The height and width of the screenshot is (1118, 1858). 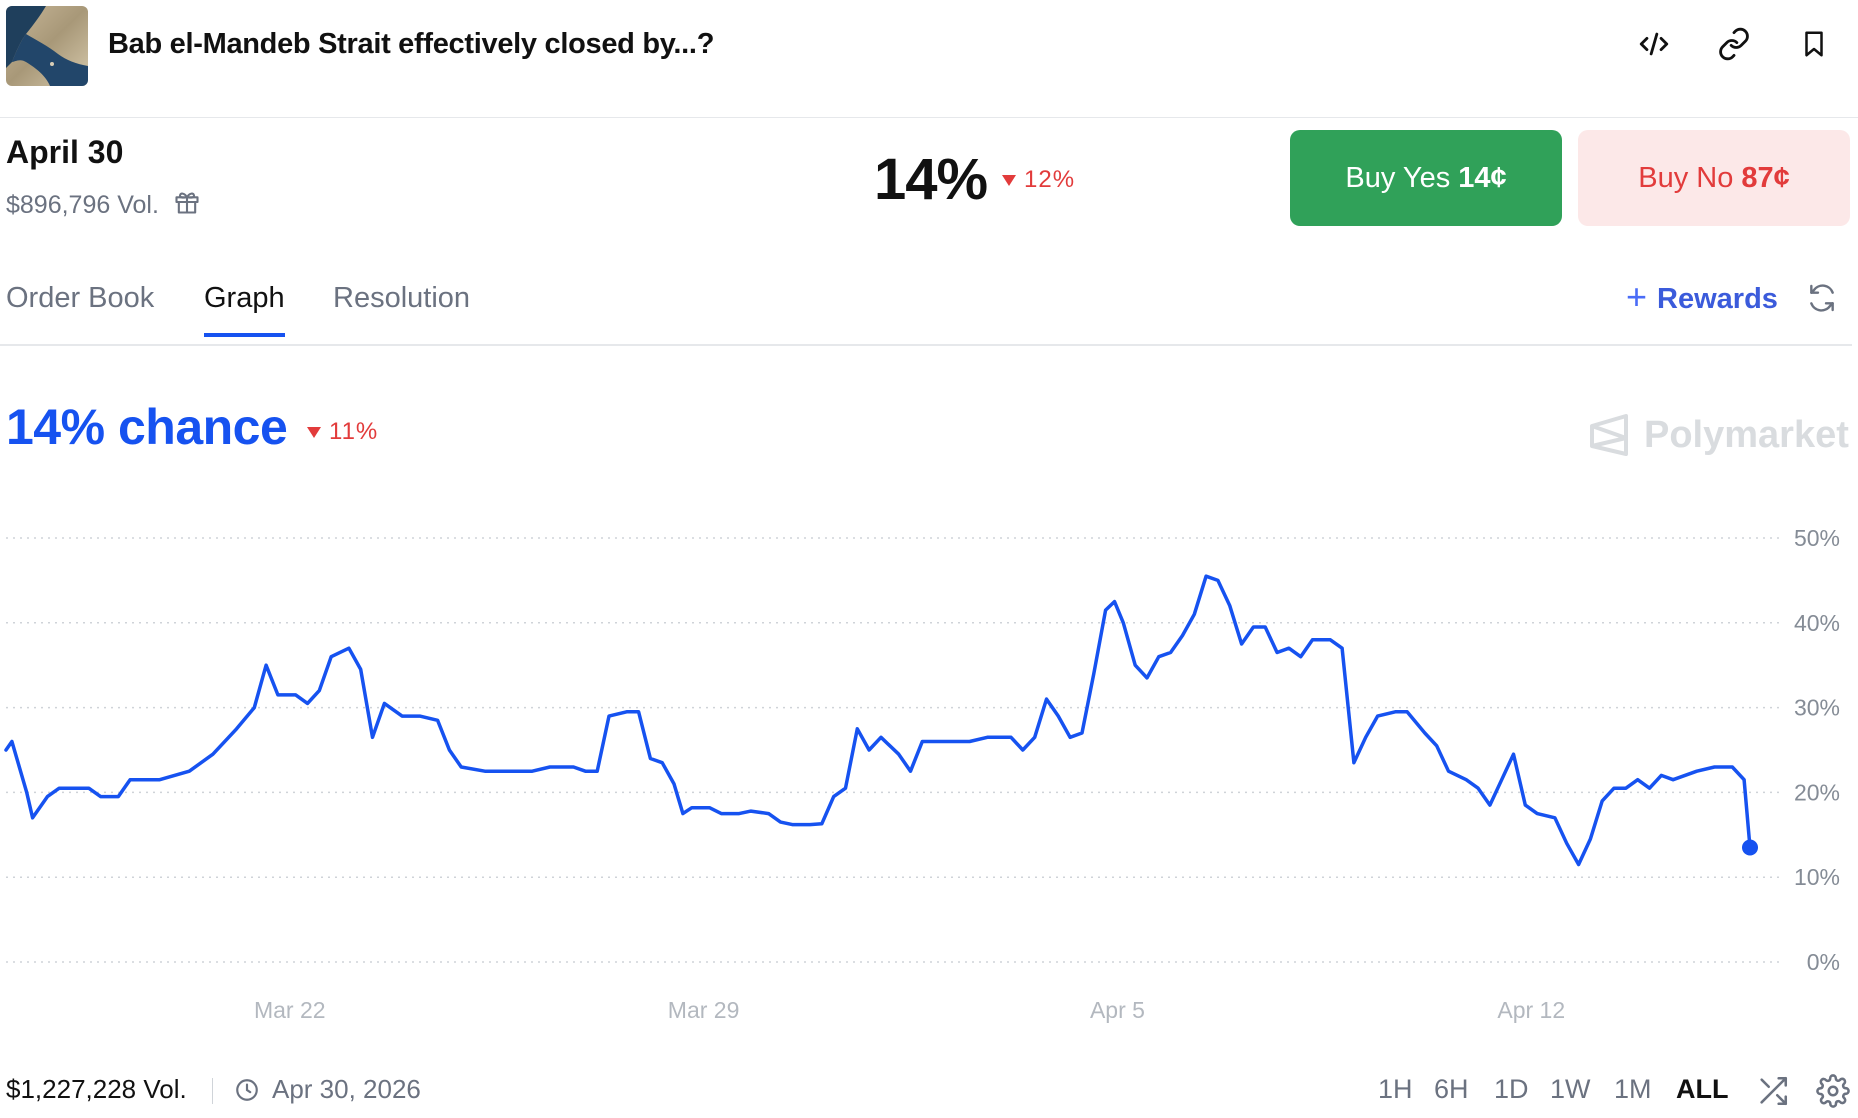 What do you see at coordinates (1717, 298) in the screenshot?
I see `rewards-label: Rewards` at bounding box center [1717, 298].